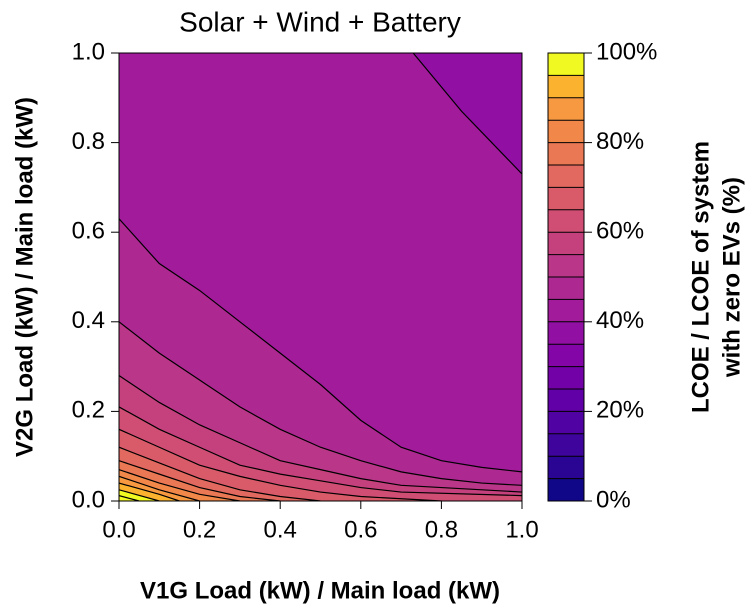 Image resolution: width=749 pixels, height=608 pixels. I want to click on colorbar-label: LCOE / LCOE of system, so click(700, 277).